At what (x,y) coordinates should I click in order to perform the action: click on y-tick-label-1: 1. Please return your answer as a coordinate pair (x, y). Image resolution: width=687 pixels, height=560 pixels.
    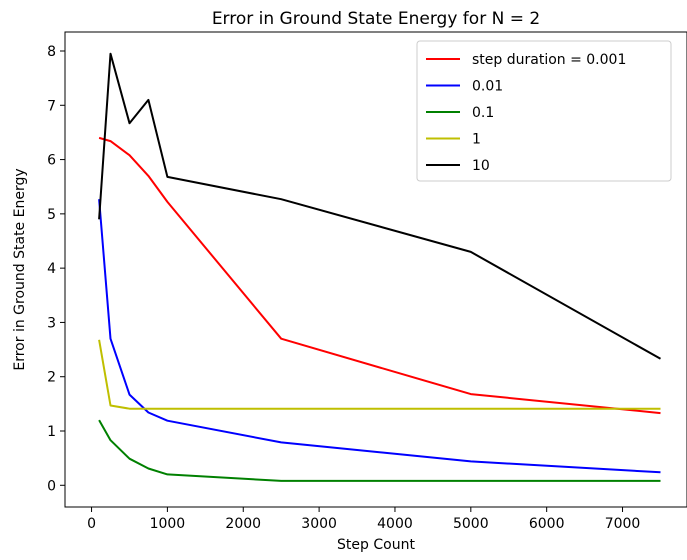
    Looking at the image, I should click on (51, 432).